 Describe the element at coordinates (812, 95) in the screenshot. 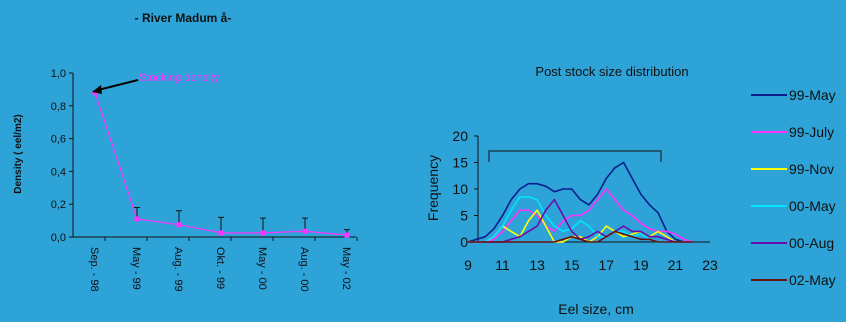

I see `legend-label: 99-May` at that location.